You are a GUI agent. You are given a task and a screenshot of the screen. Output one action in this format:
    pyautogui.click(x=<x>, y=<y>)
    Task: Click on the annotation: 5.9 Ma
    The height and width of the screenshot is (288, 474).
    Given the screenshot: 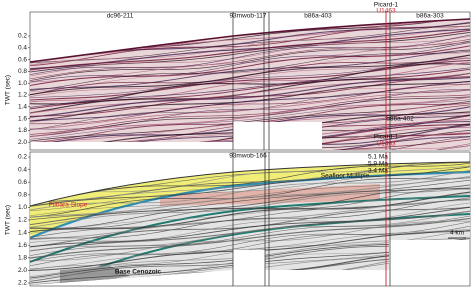 What is the action you would take?
    pyautogui.click(x=378, y=164)
    